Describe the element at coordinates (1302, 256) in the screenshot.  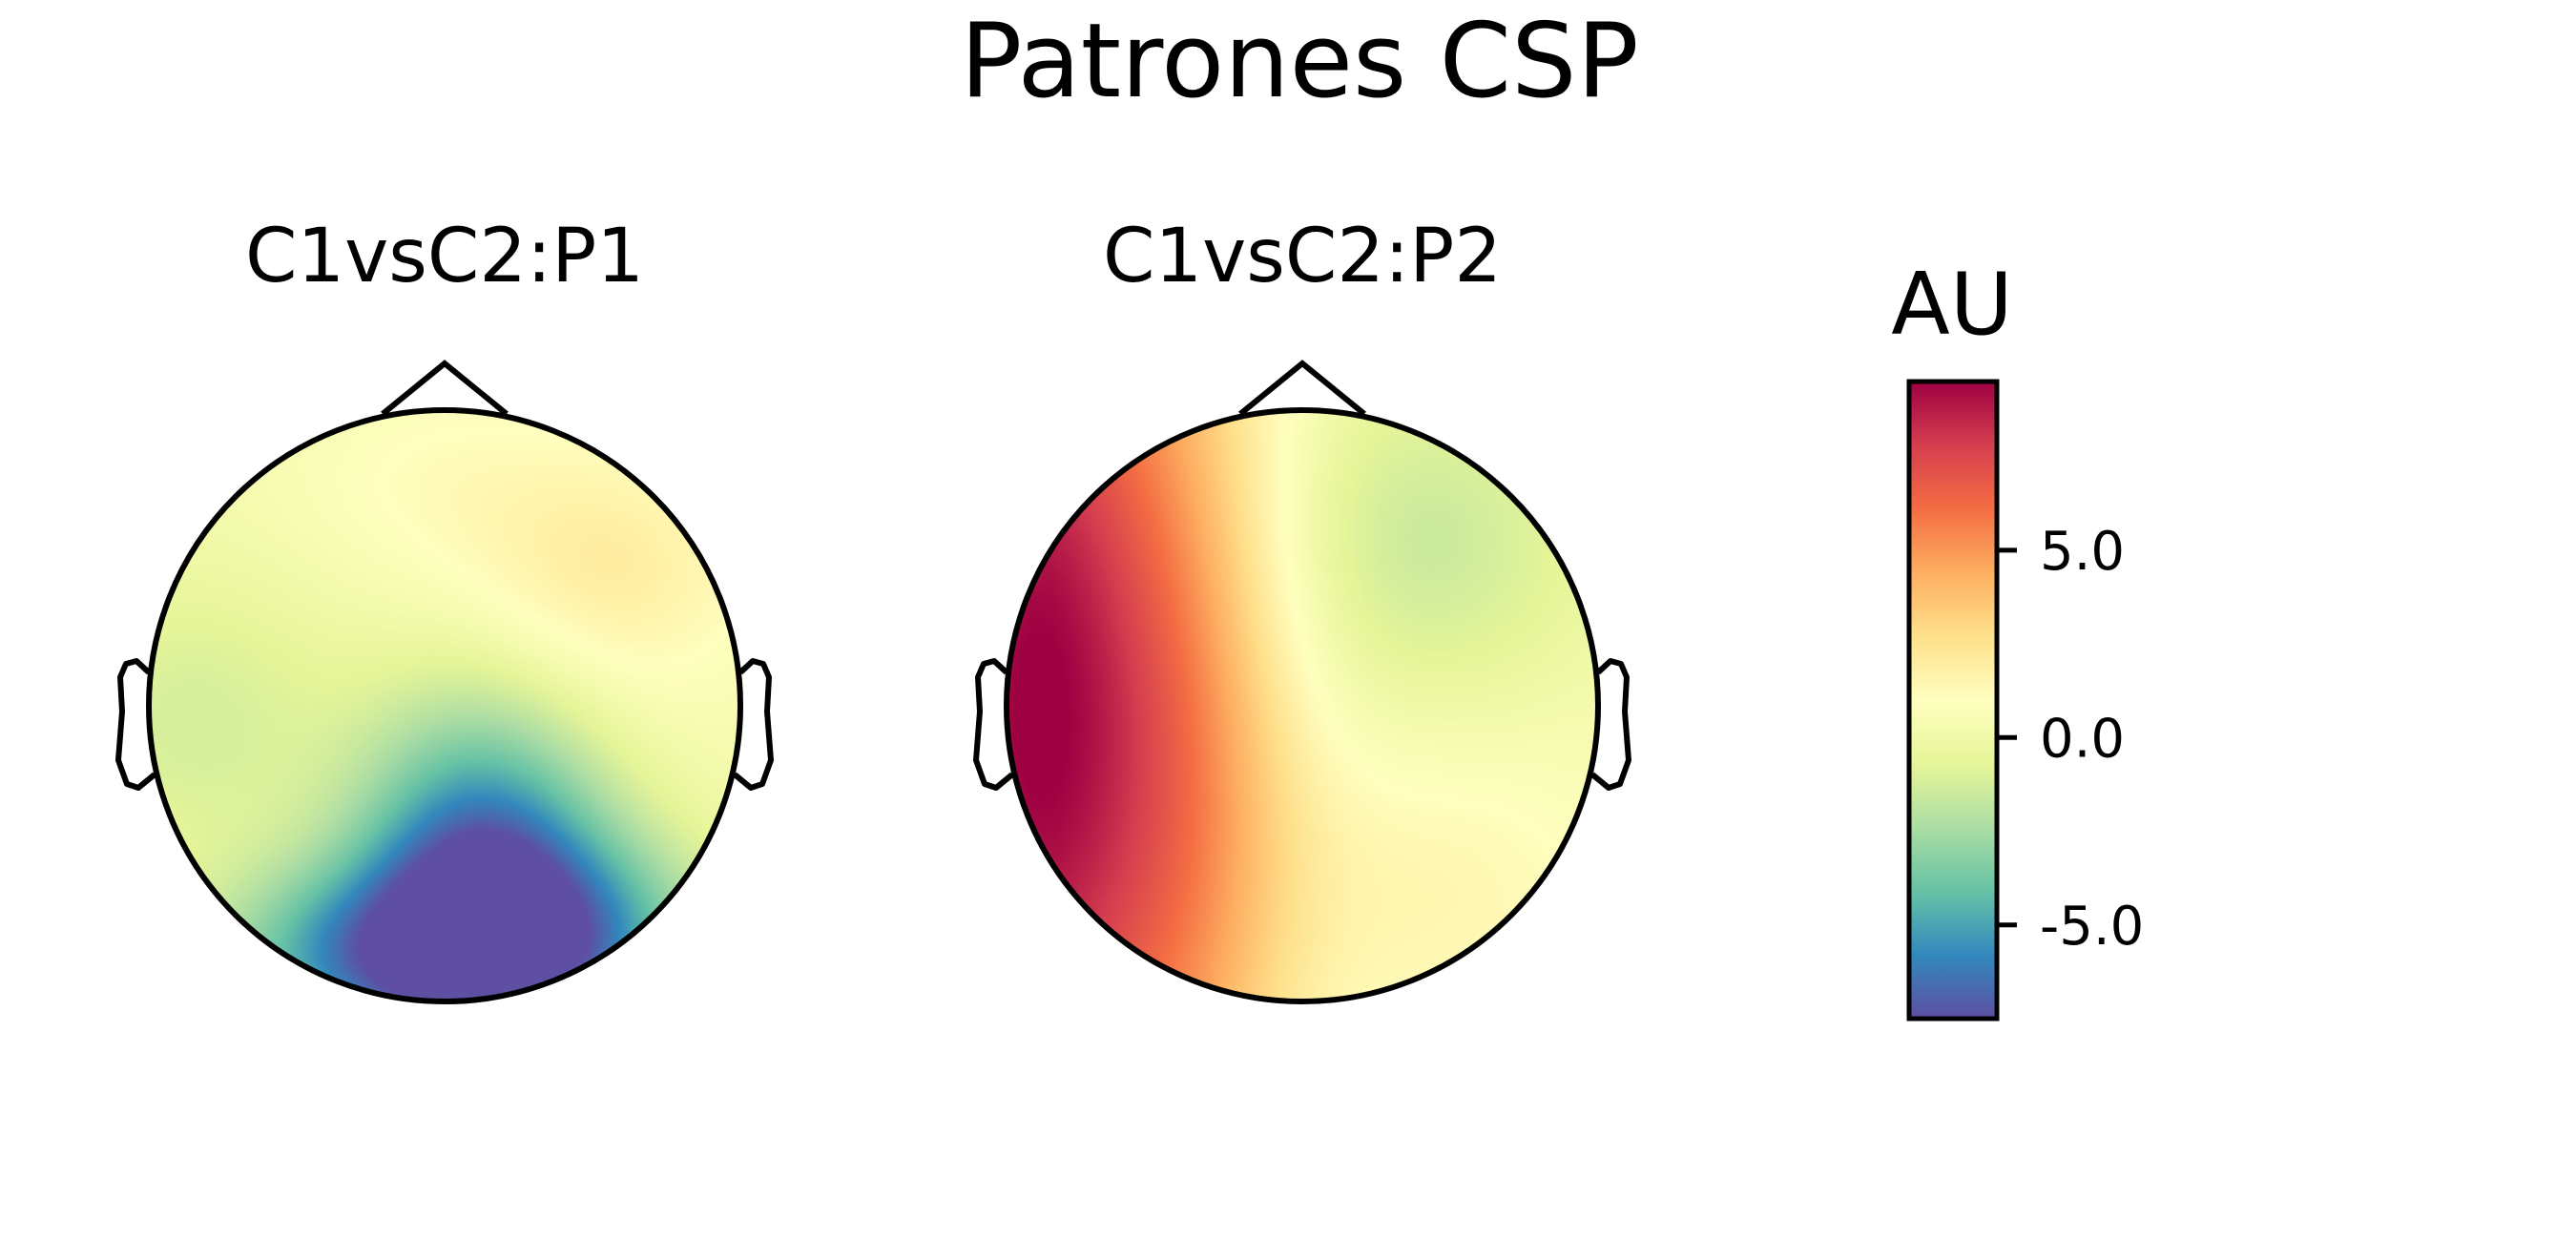
I see `panel-title-p2: C1vsC2:P2` at that location.